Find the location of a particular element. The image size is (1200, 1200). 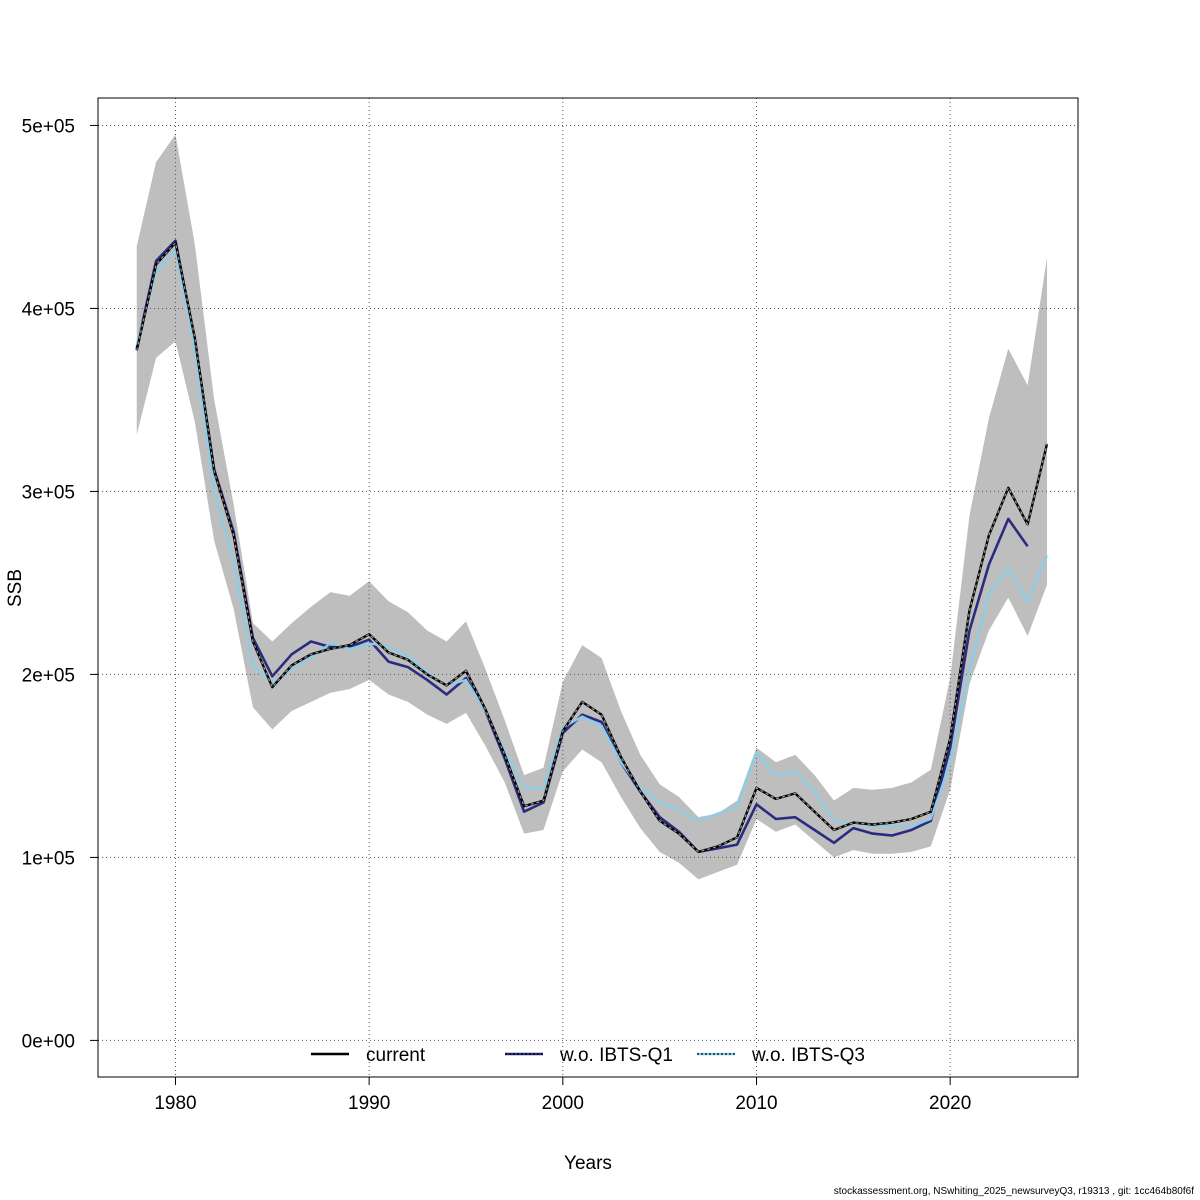

legend-label-0: current is located at coordinates (396, 1055).